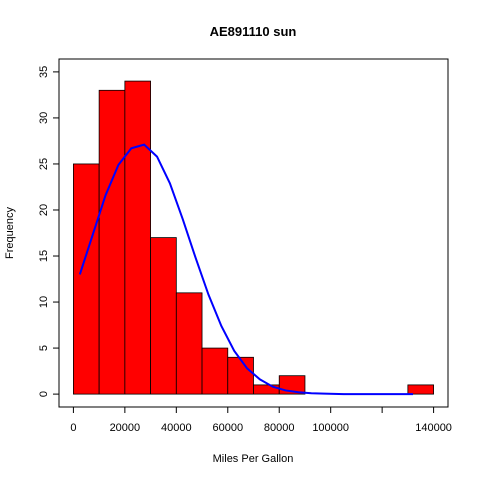 This screenshot has width=480, height=480. I want to click on y-tick-label: 0, so click(44, 394).